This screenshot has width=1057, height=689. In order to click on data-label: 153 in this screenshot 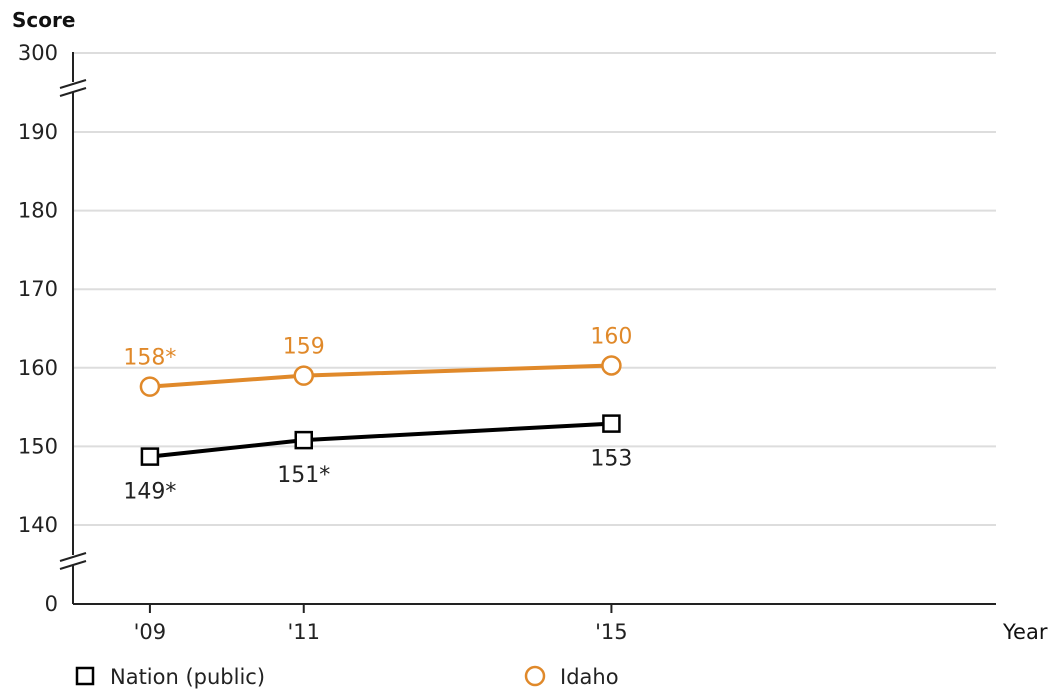, I will do `click(611, 459)`.